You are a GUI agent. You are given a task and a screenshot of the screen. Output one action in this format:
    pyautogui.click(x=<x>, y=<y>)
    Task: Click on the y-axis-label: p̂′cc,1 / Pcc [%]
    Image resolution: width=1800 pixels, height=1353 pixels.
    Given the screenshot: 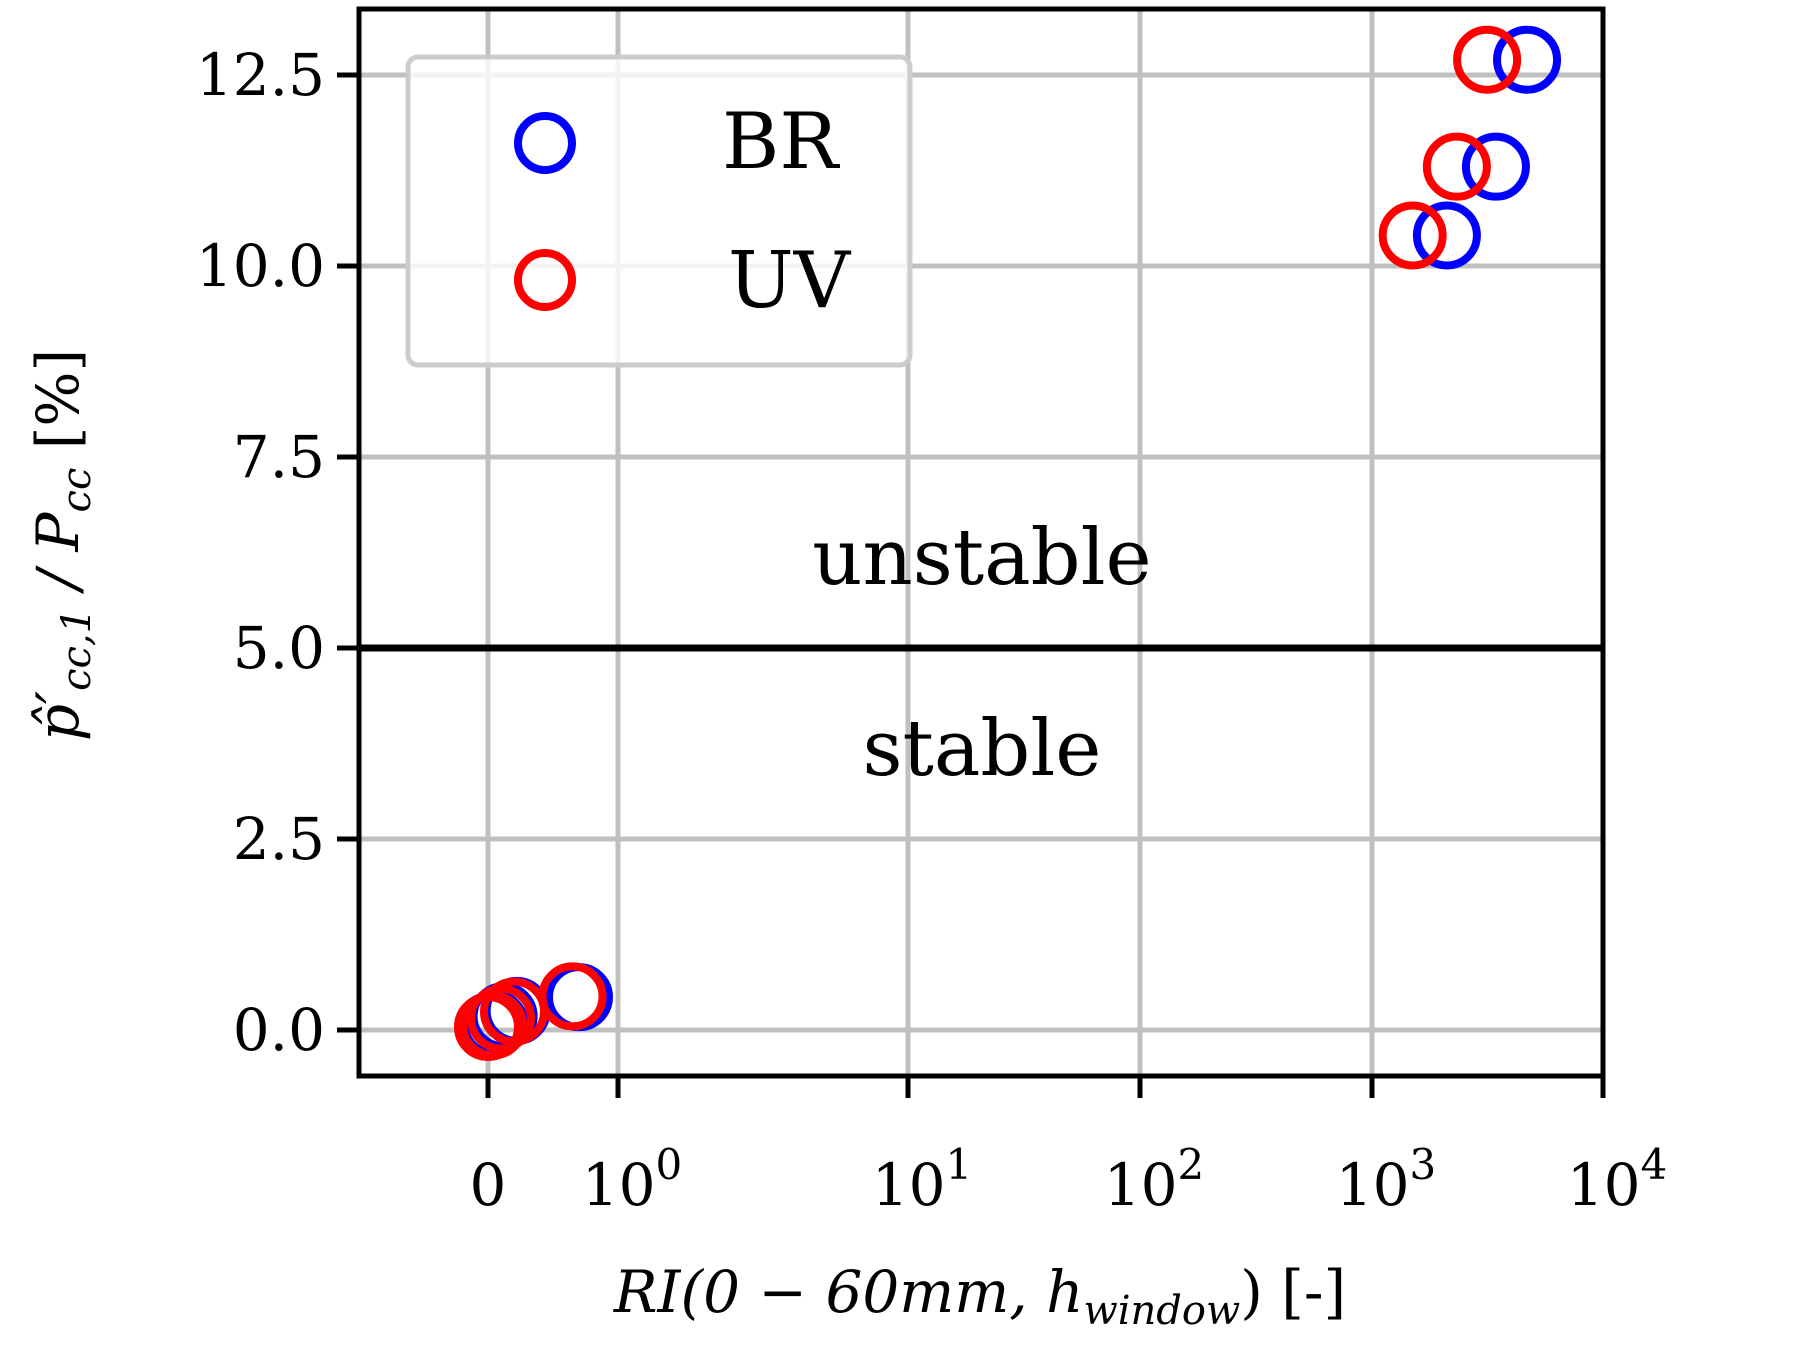 What is the action you would take?
    pyautogui.click(x=62, y=545)
    